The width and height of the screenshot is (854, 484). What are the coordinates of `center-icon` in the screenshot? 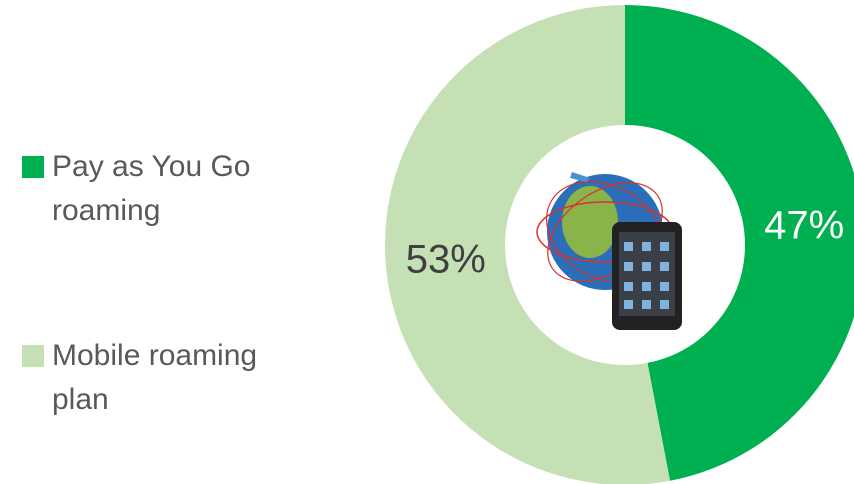 It's located at (609, 251).